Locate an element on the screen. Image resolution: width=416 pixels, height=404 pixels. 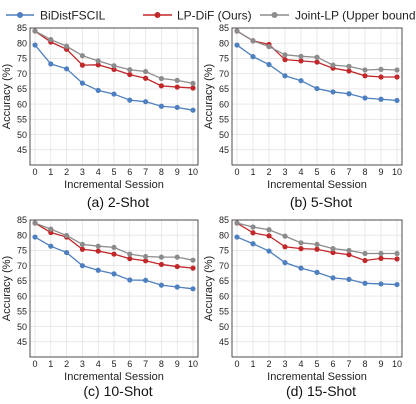
legend-item: BiDistFSCIL is located at coordinates (56, 16).